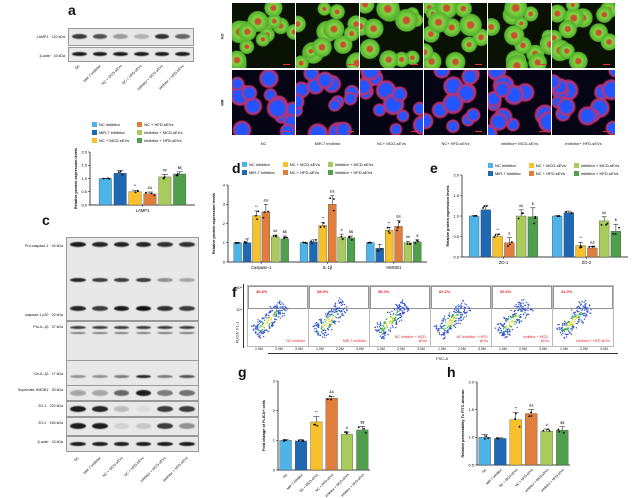 This screenshot has height=498, width=633. Describe the element at coordinates (434, 168) in the screenshot. I see `panel-label-e: e` at that location.